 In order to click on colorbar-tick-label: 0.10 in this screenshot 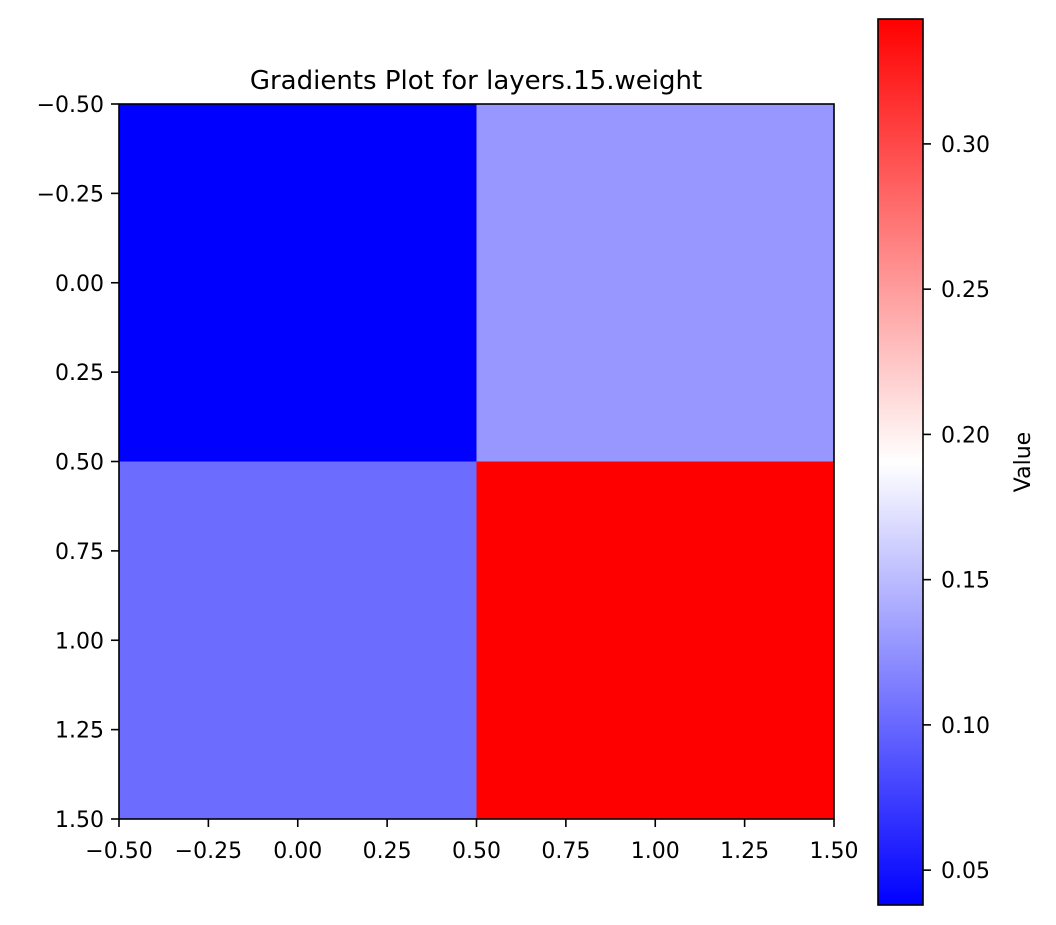, I will do `click(965, 726)`.